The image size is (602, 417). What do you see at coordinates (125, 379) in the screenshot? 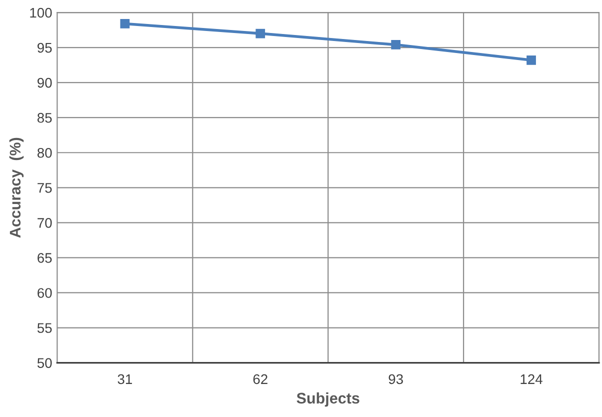
I see `x-tick-label: 31` at bounding box center [125, 379].